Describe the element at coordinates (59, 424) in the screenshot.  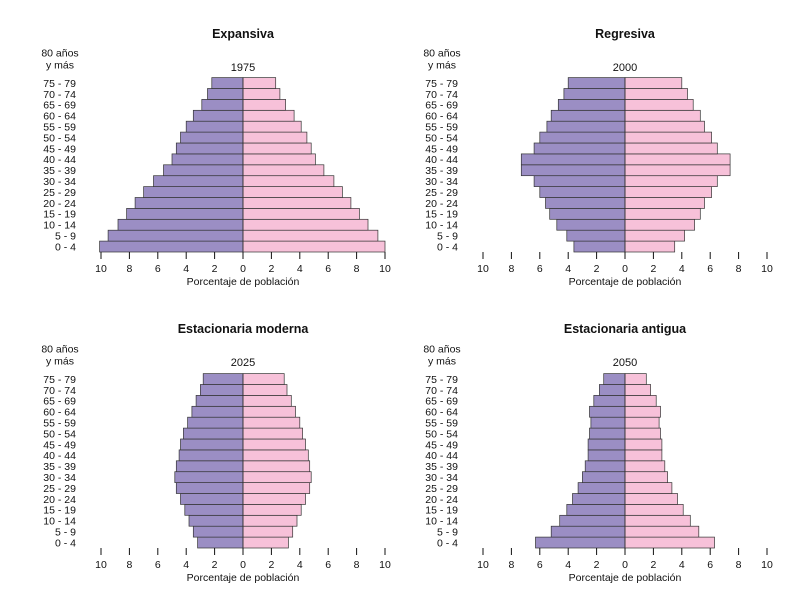
I see `age-label: 55 - 59` at that location.